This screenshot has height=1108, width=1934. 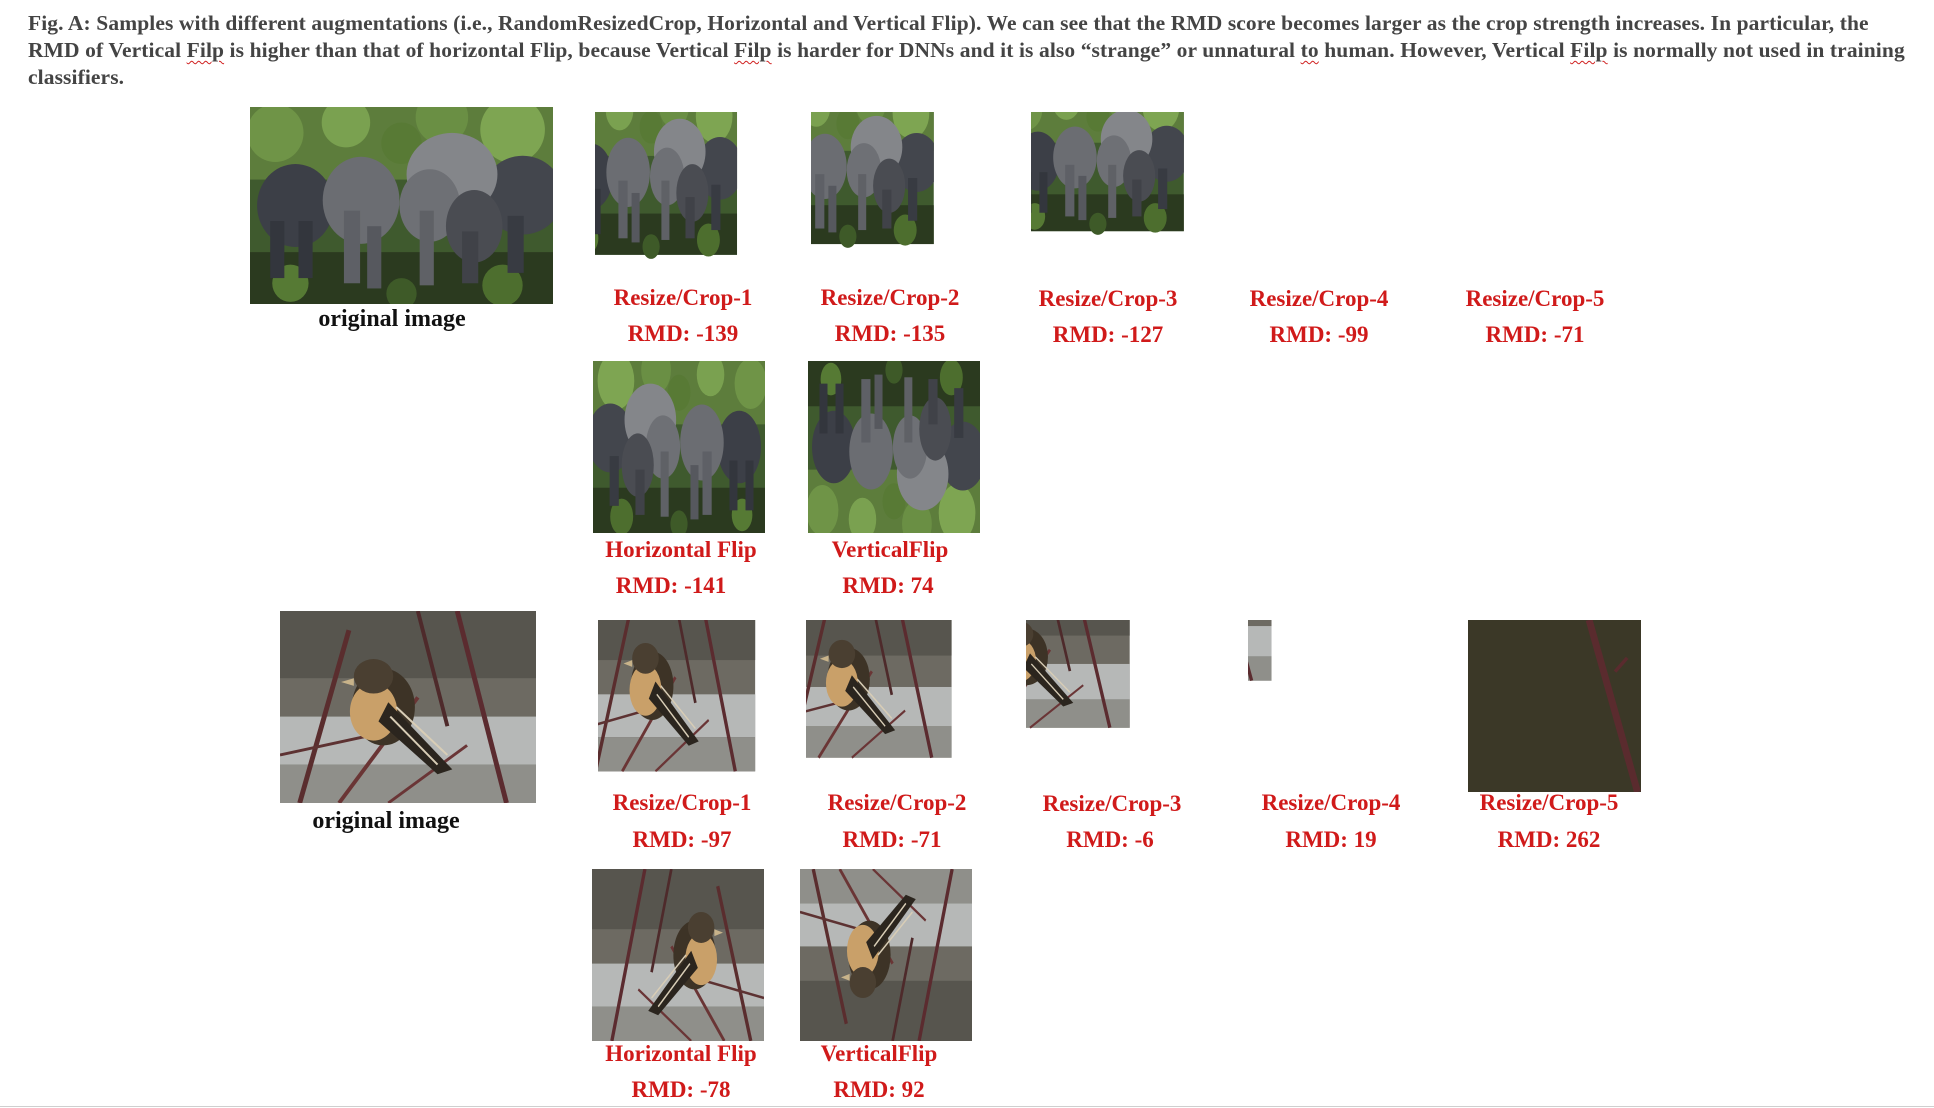 What do you see at coordinates (684, 706) in the screenshot?
I see `bird-crop-1-image` at bounding box center [684, 706].